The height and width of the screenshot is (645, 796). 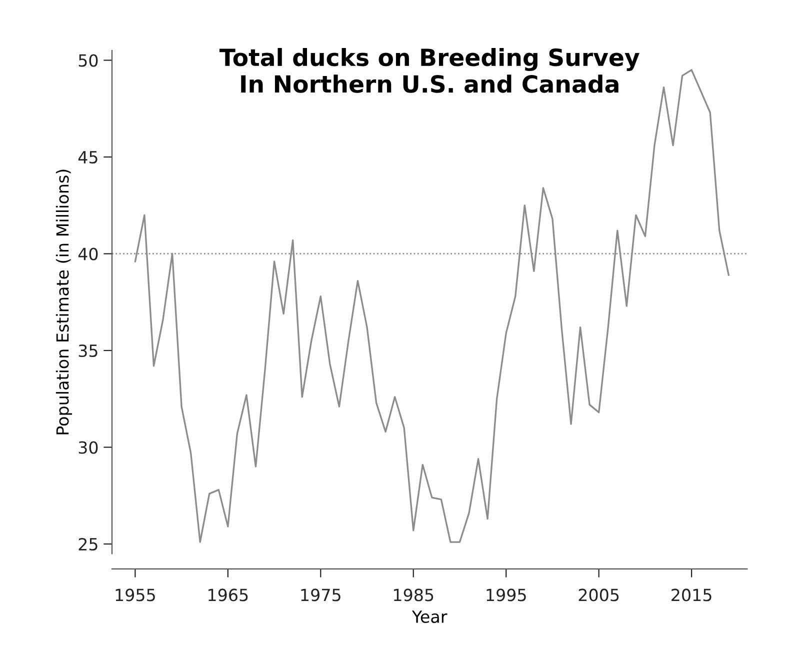 I want to click on x-tick-label: 1955, so click(x=135, y=595).